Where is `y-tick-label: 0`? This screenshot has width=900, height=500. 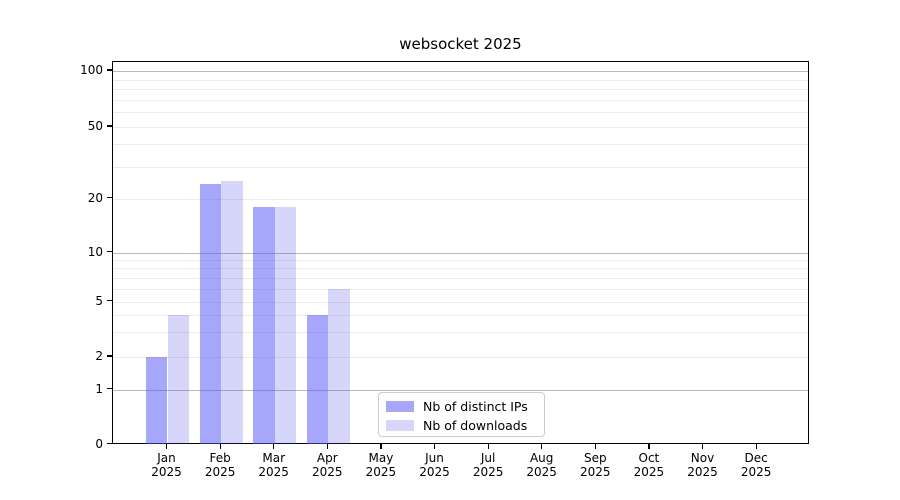
y-tick-label: 0 is located at coordinates (99, 443).